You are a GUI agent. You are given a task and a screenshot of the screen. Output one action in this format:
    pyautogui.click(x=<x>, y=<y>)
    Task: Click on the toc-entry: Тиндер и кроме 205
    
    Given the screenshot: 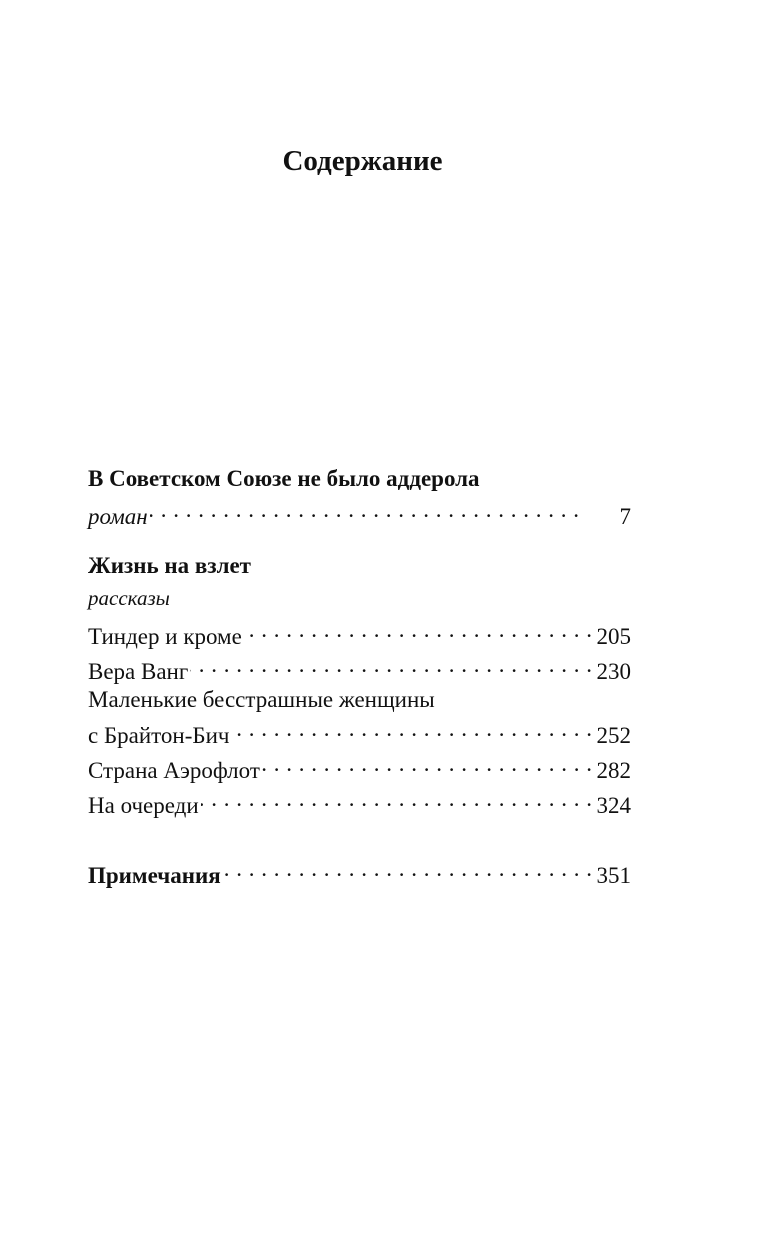 What is the action you would take?
    pyautogui.click(x=359, y=633)
    